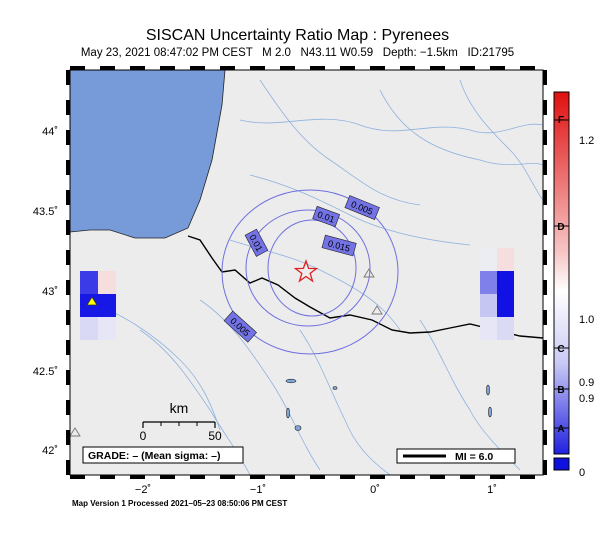 The width and height of the screenshot is (595, 543). Describe the element at coordinates (45, 372) in the screenshot. I see `svg-text: 42.5˚` at that location.